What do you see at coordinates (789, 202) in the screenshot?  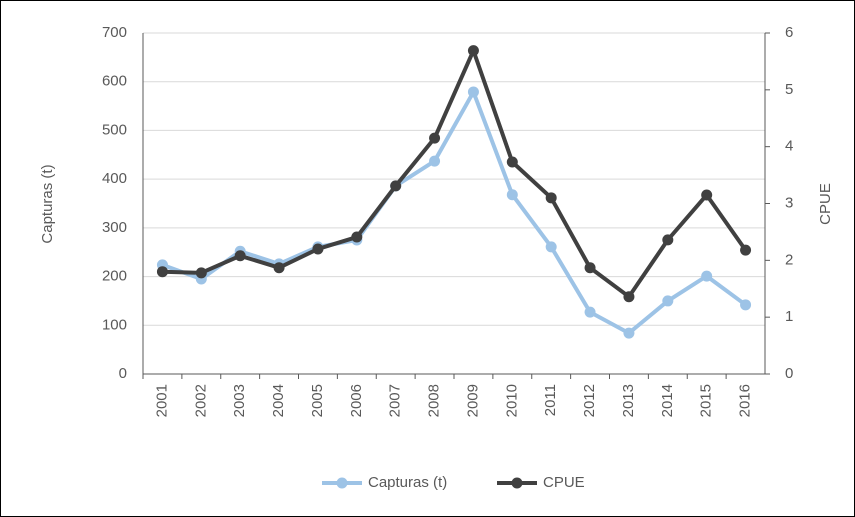 I see `y2-tick-label: 3` at bounding box center [789, 202].